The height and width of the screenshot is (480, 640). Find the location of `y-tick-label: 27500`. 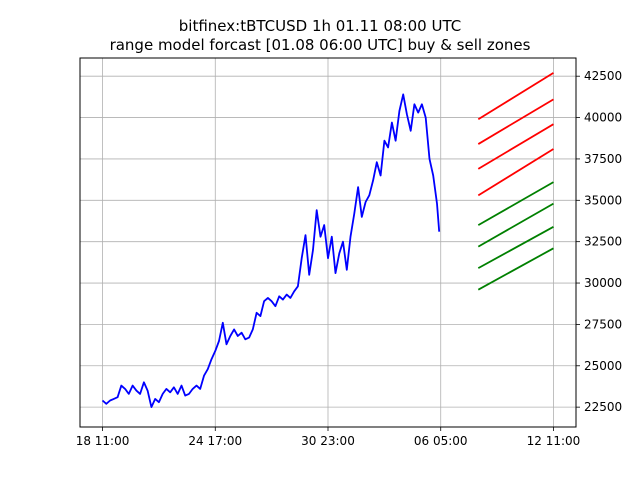

y-tick-label: 27500 is located at coordinates (603, 324).